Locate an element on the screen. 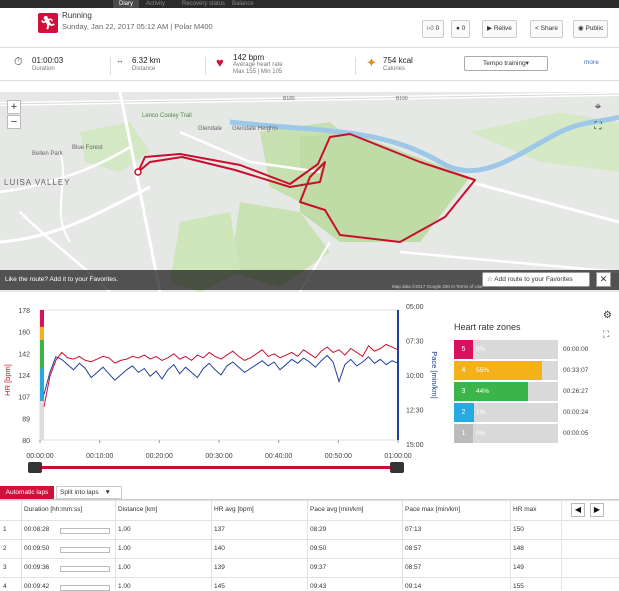  x-tick-label: 00:00:00 is located at coordinates (39, 456).